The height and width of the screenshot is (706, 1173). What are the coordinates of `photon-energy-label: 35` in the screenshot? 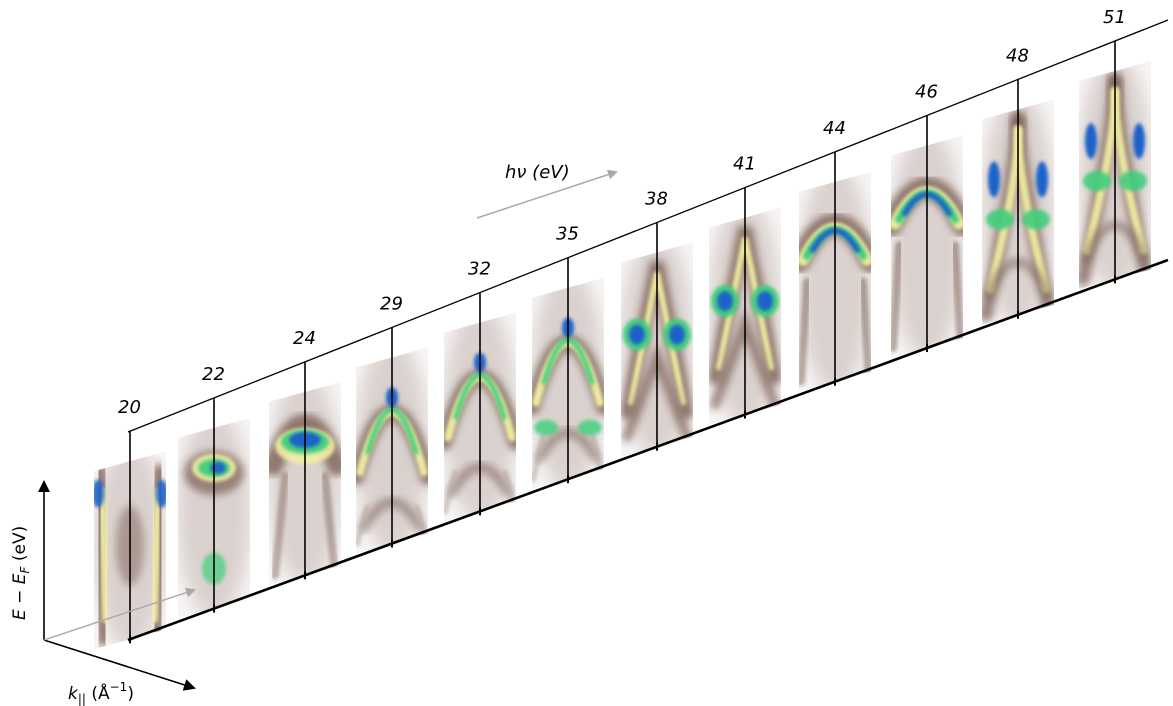 It's located at (567, 234).